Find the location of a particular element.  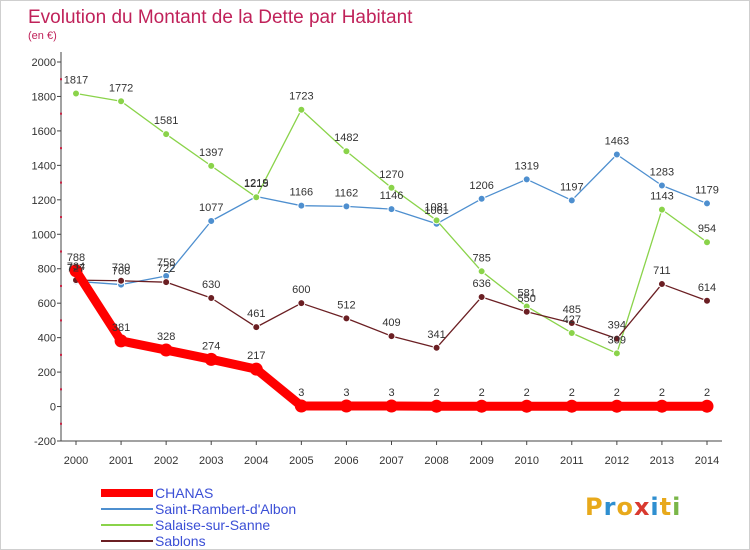

data-label: 708 is located at coordinates (121, 272).